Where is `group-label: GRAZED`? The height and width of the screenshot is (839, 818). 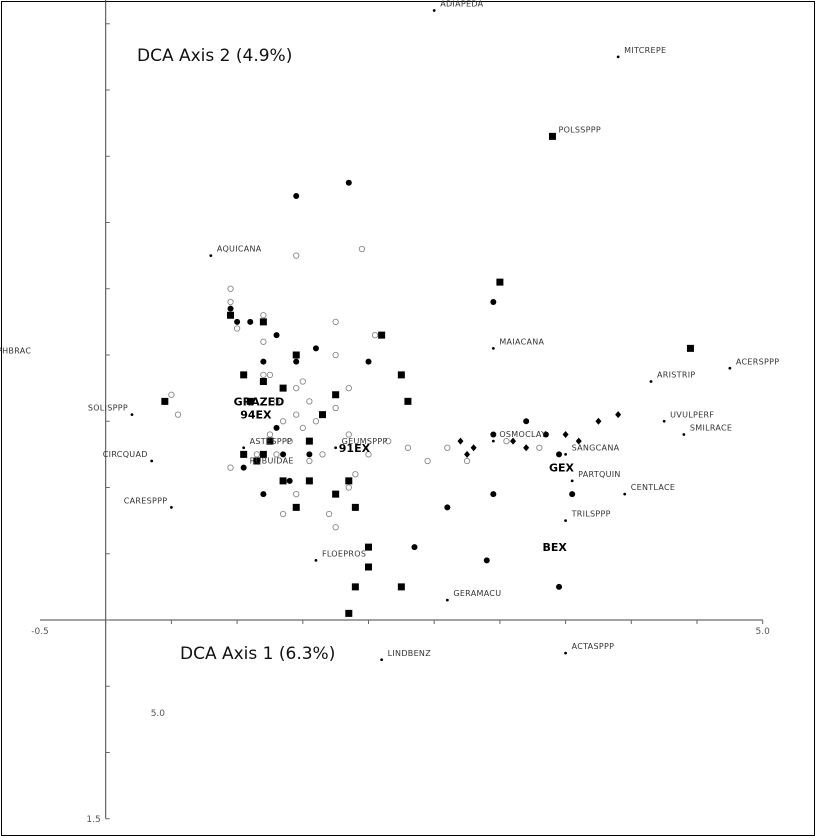 group-label: GRAZED is located at coordinates (259, 401).